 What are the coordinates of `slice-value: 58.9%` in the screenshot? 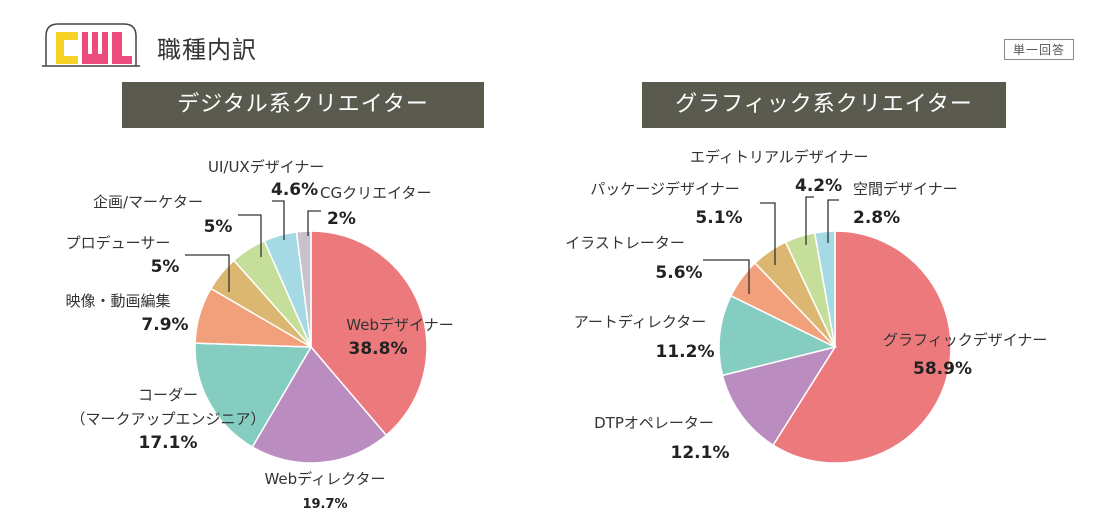 It's located at (942, 369).